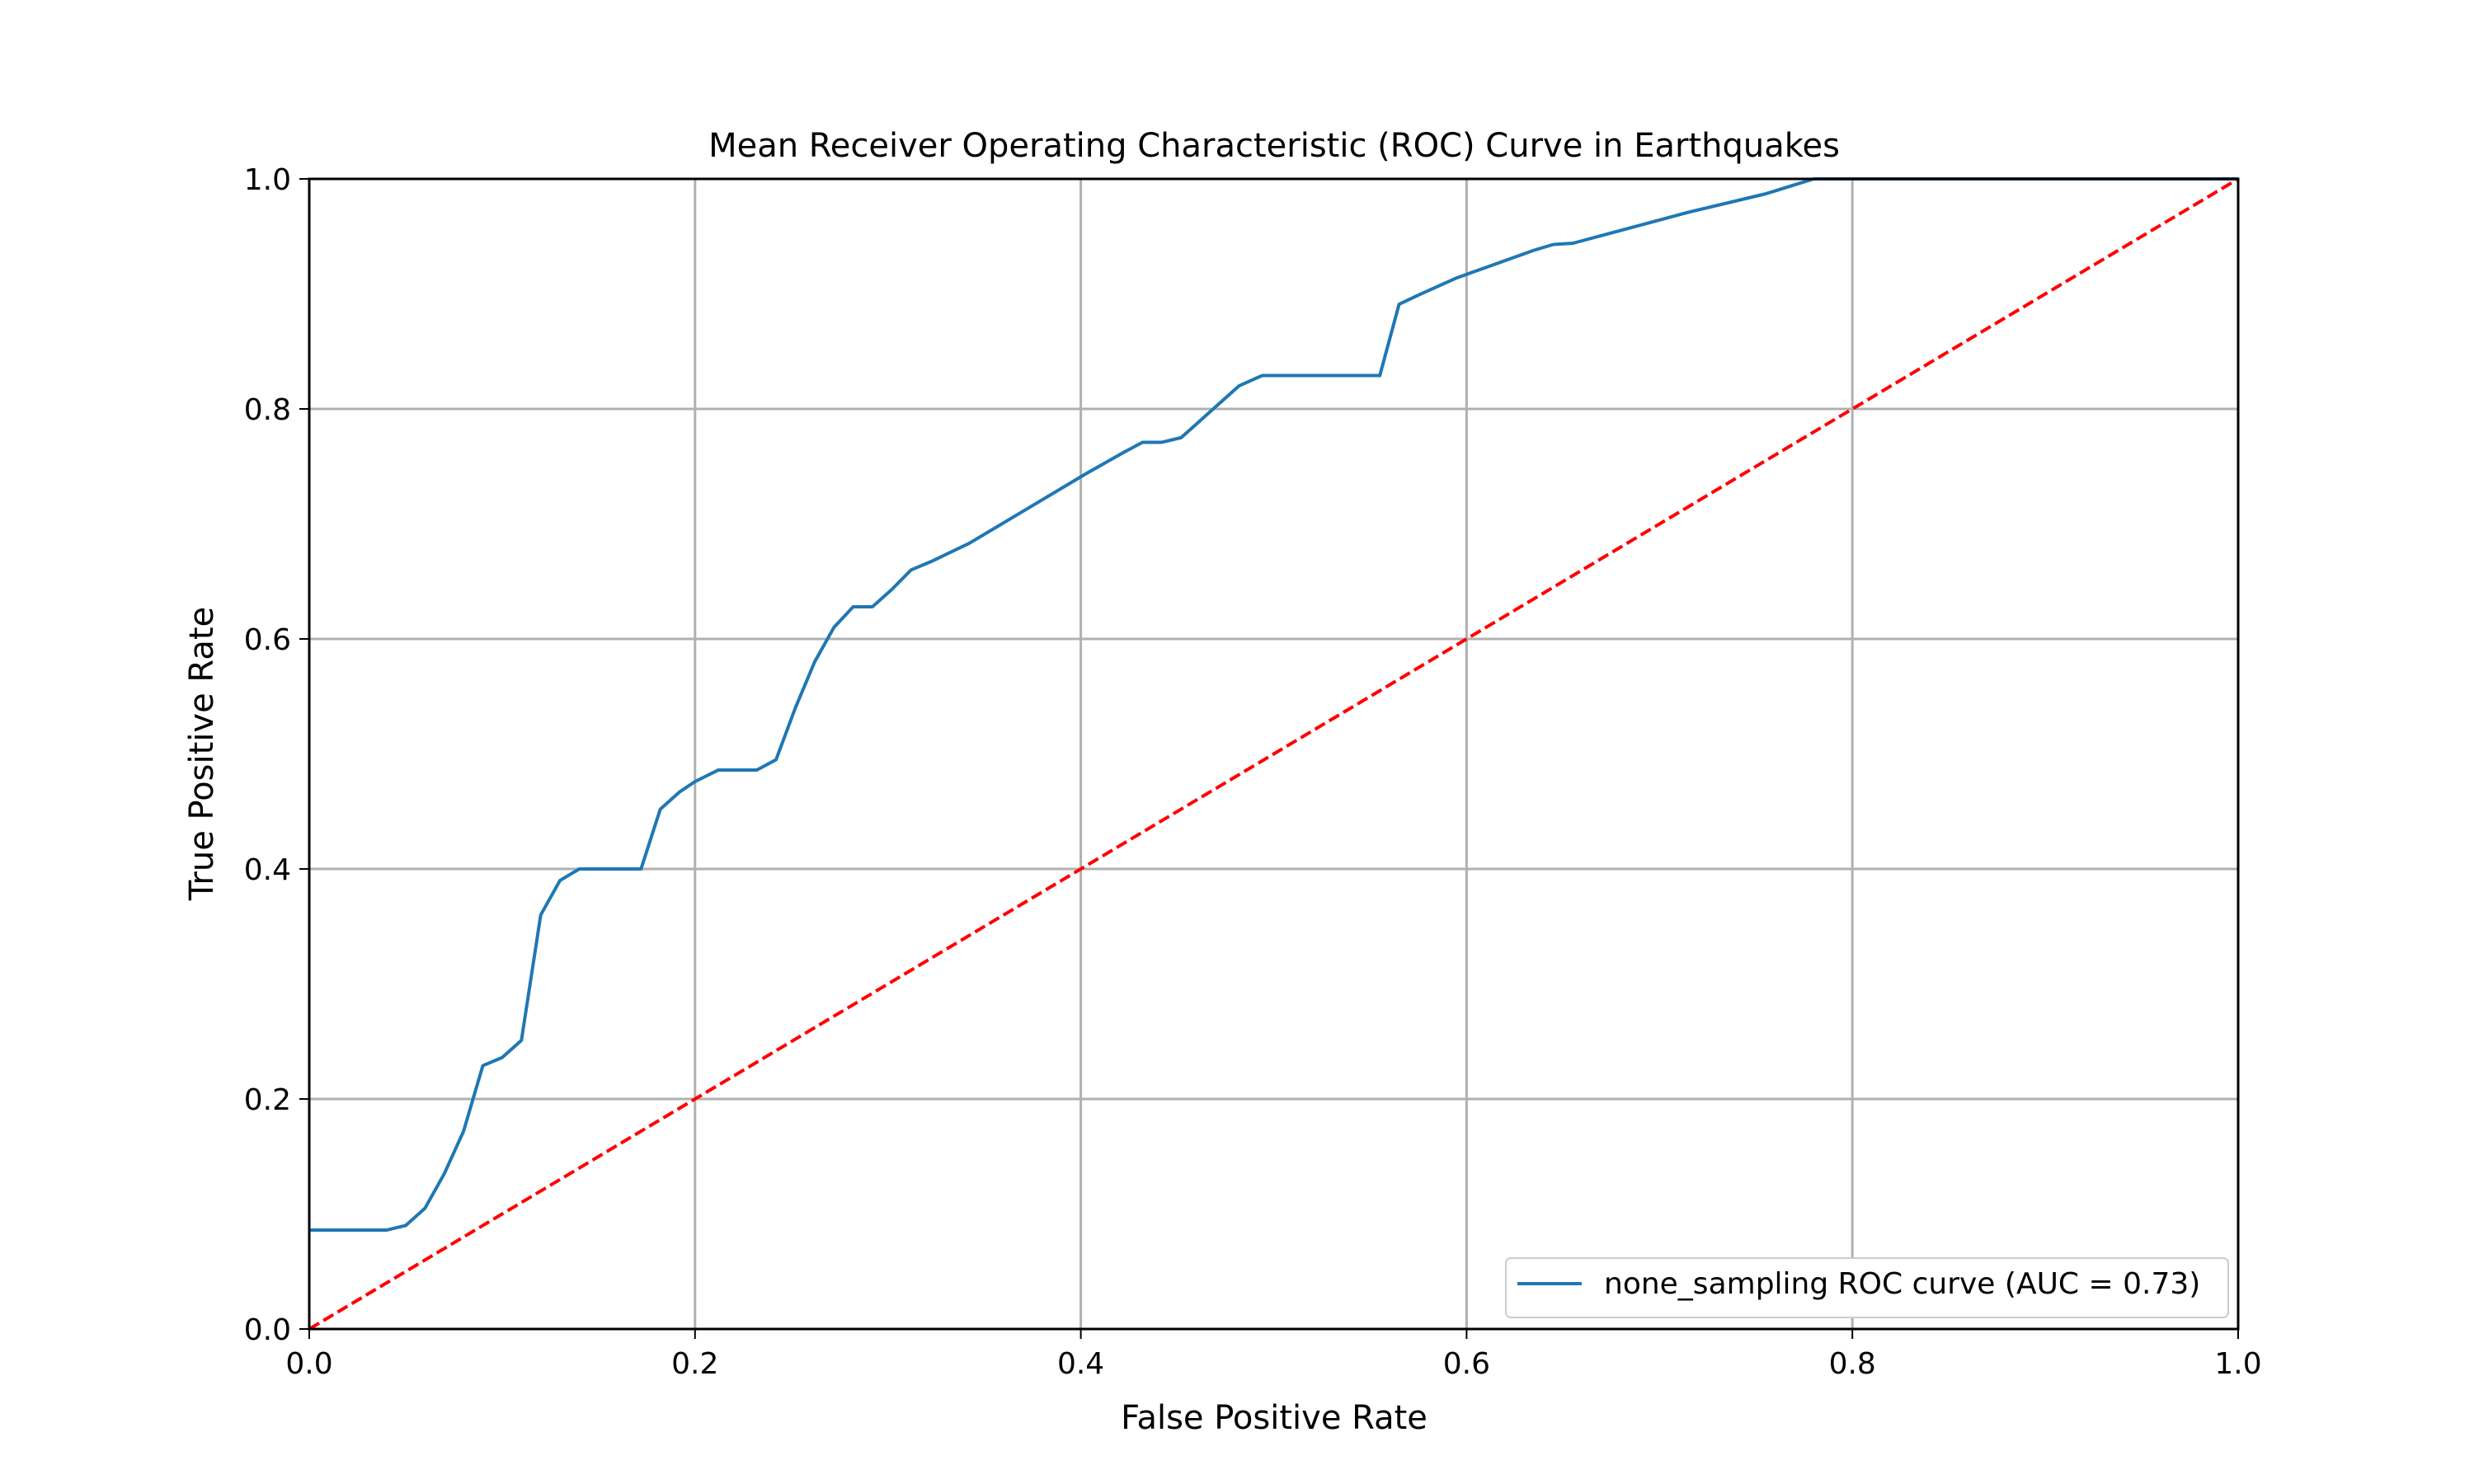  What do you see at coordinates (267, 870) in the screenshot?
I see `y-tick-label: 0.4` at bounding box center [267, 870].